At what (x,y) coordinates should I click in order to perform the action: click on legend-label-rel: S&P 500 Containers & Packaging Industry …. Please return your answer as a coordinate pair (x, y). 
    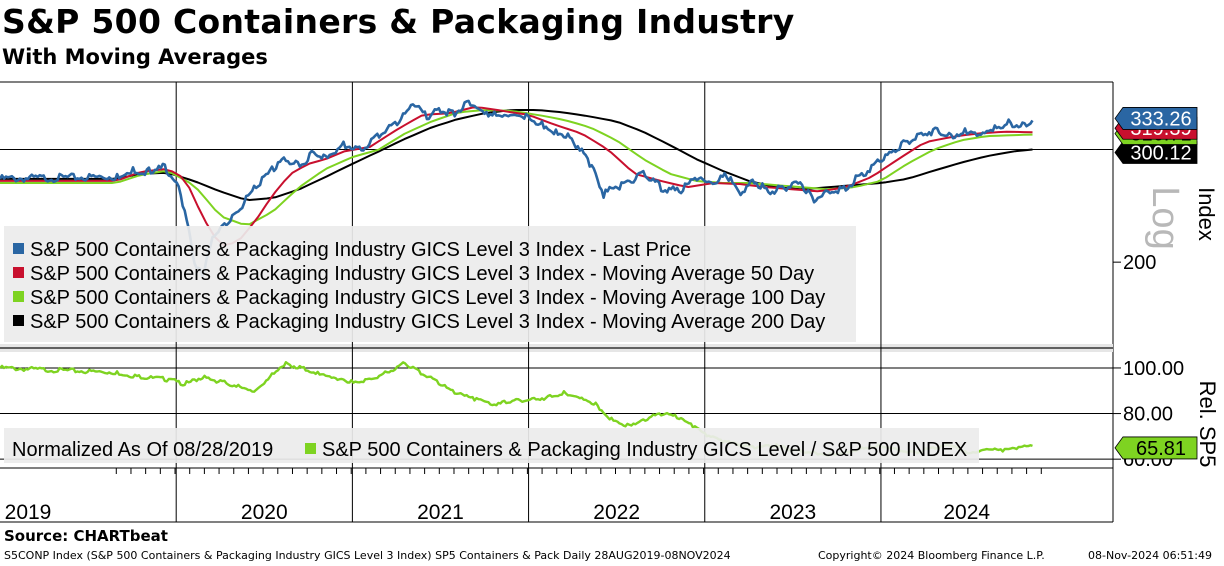
    Looking at the image, I should click on (644, 450).